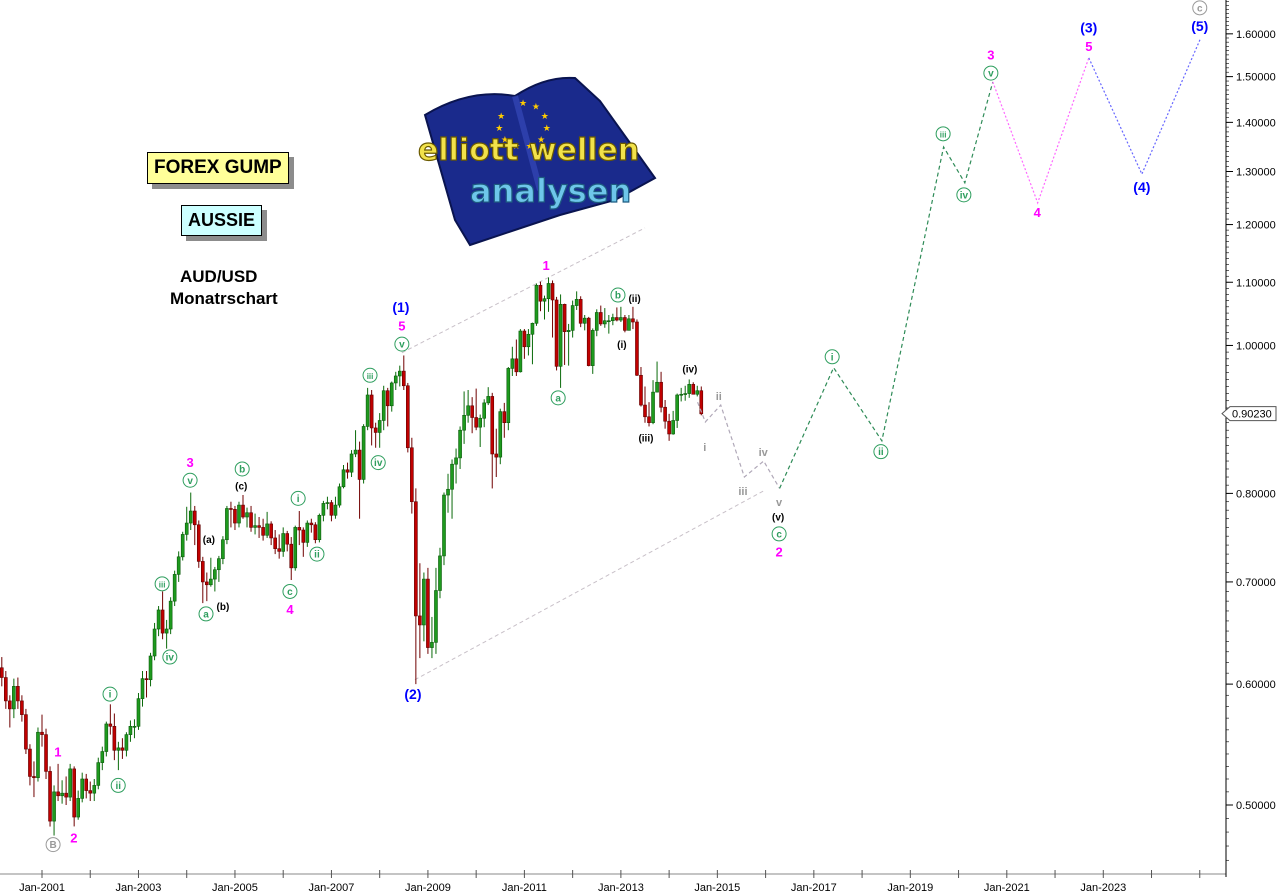  I want to click on wave-label-text: (3), so click(1088, 27).